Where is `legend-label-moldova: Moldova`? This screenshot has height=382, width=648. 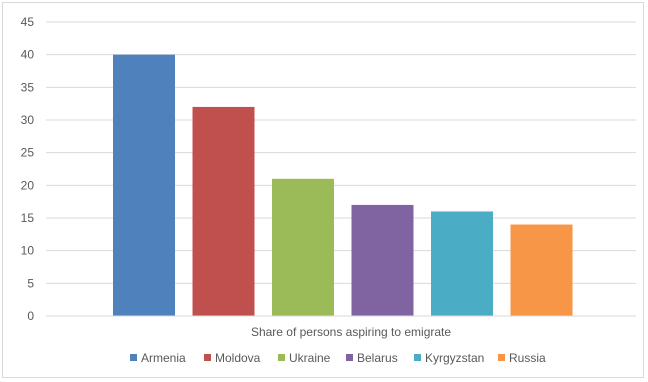
legend-label-moldova: Moldova is located at coordinates (238, 358).